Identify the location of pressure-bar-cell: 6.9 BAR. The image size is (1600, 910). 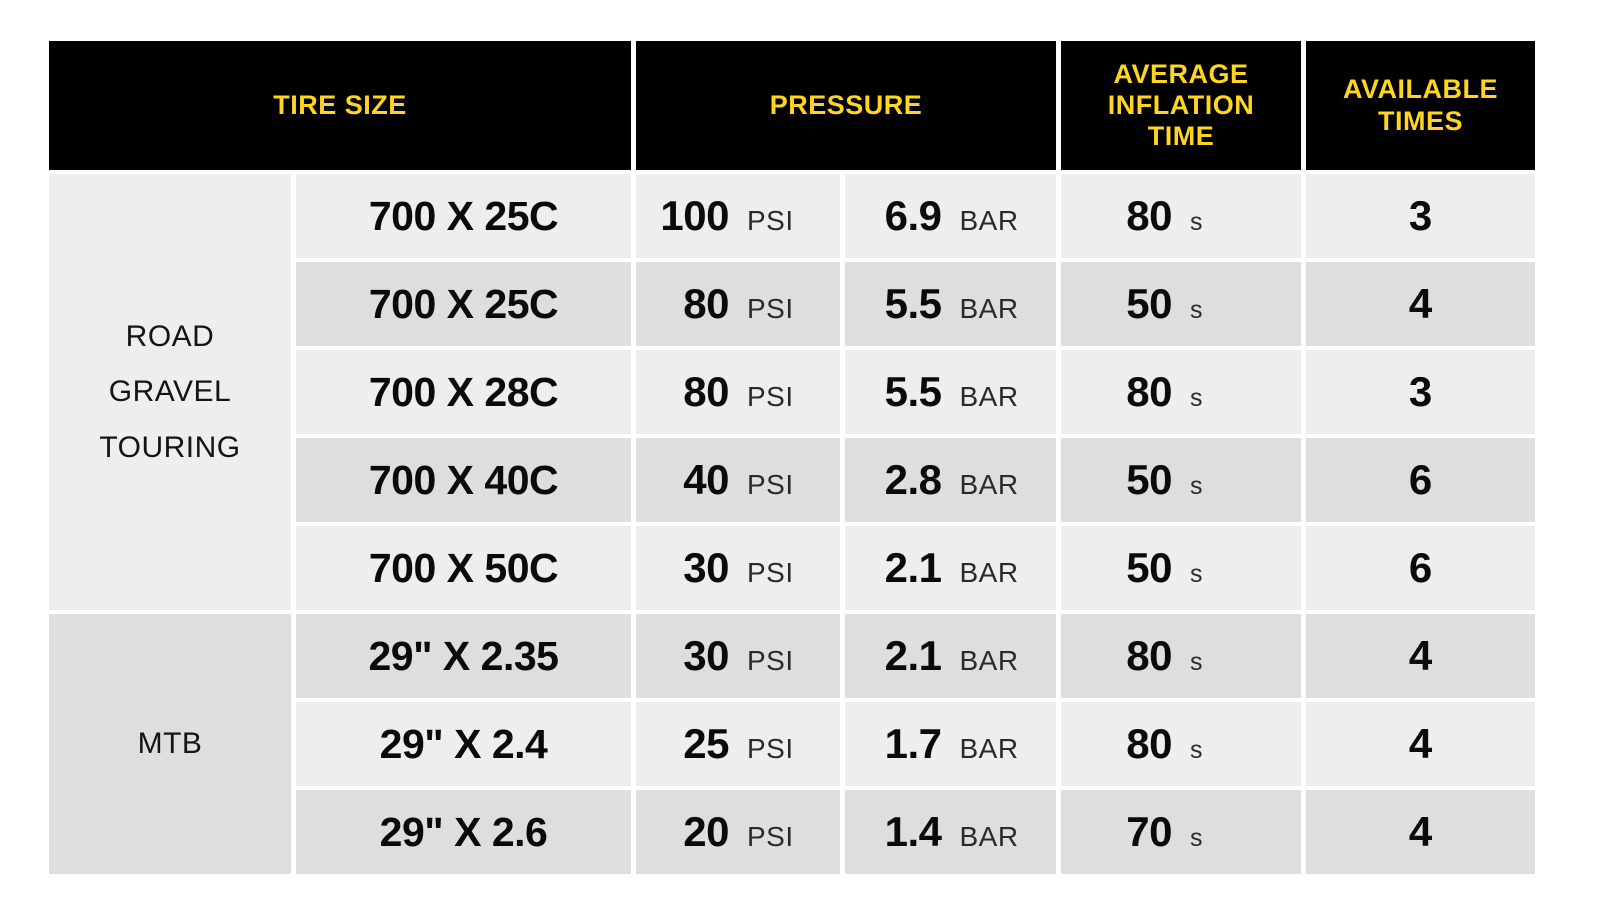
(950, 216).